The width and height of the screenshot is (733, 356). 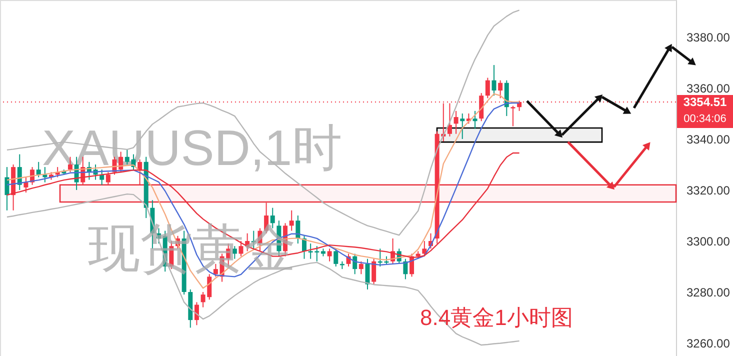 I want to click on y-tick-label: 3360.00, so click(x=708, y=88).